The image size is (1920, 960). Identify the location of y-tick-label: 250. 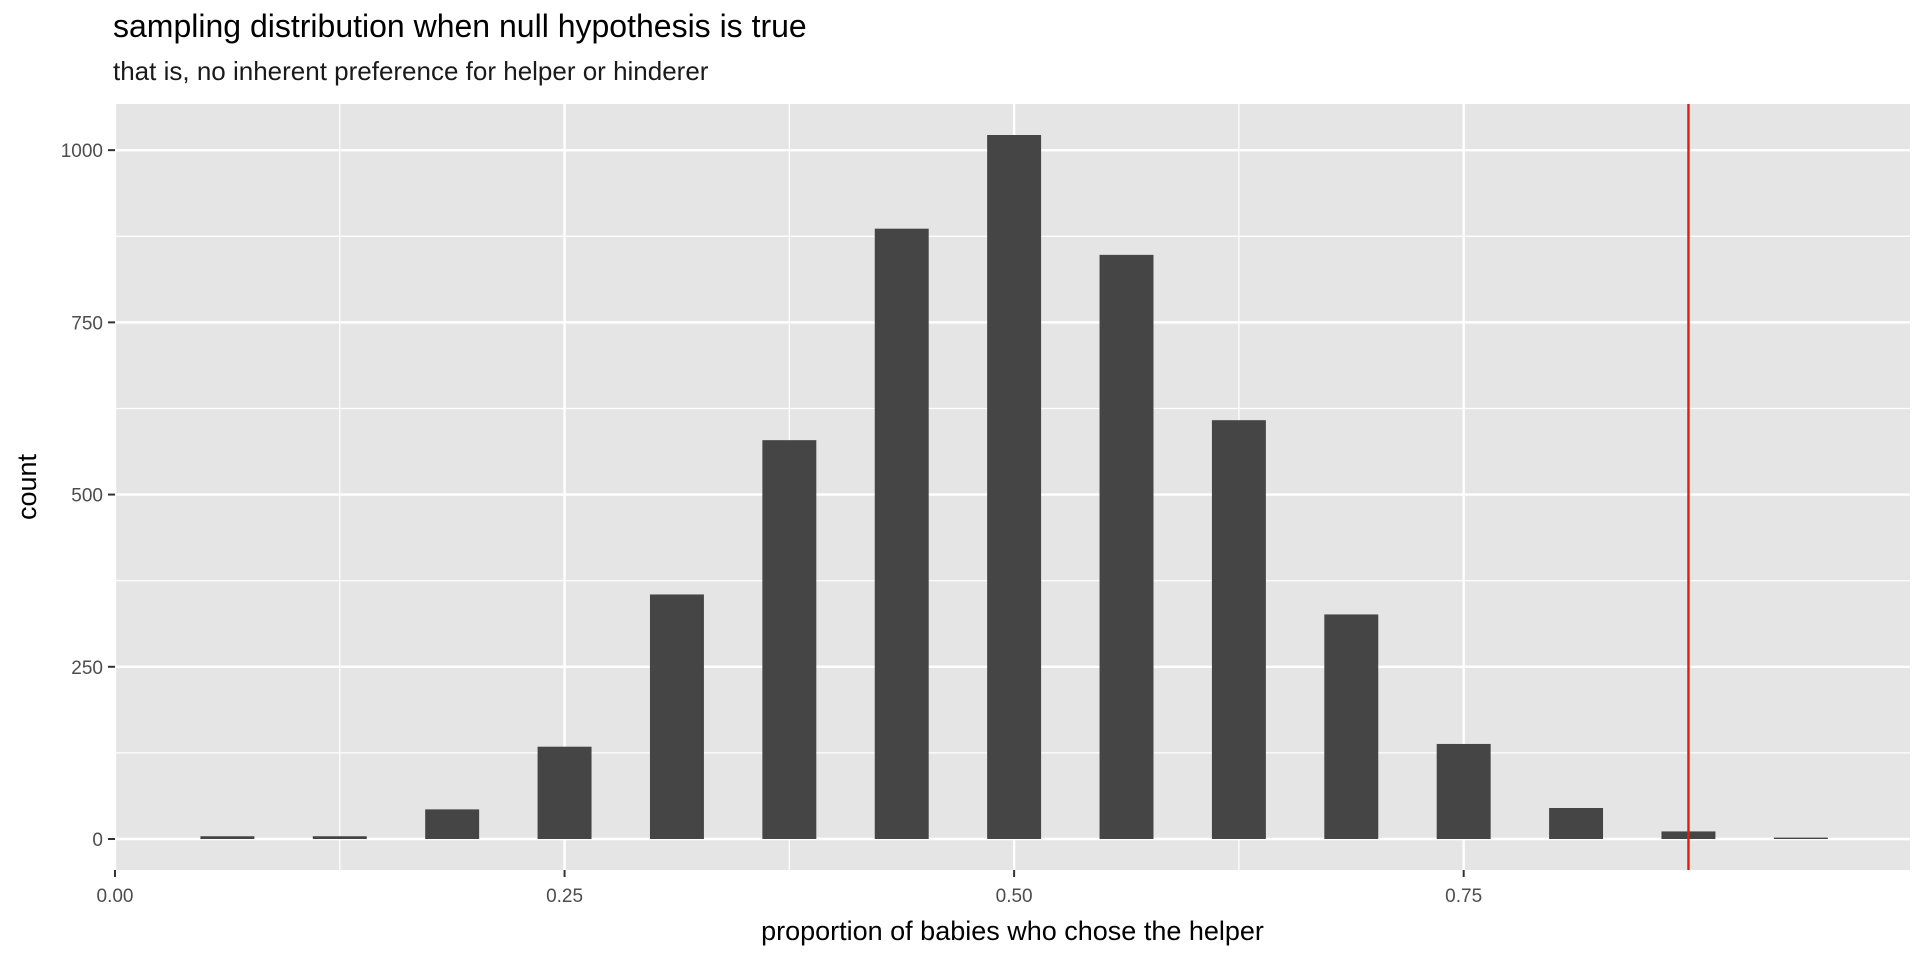
(87, 668).